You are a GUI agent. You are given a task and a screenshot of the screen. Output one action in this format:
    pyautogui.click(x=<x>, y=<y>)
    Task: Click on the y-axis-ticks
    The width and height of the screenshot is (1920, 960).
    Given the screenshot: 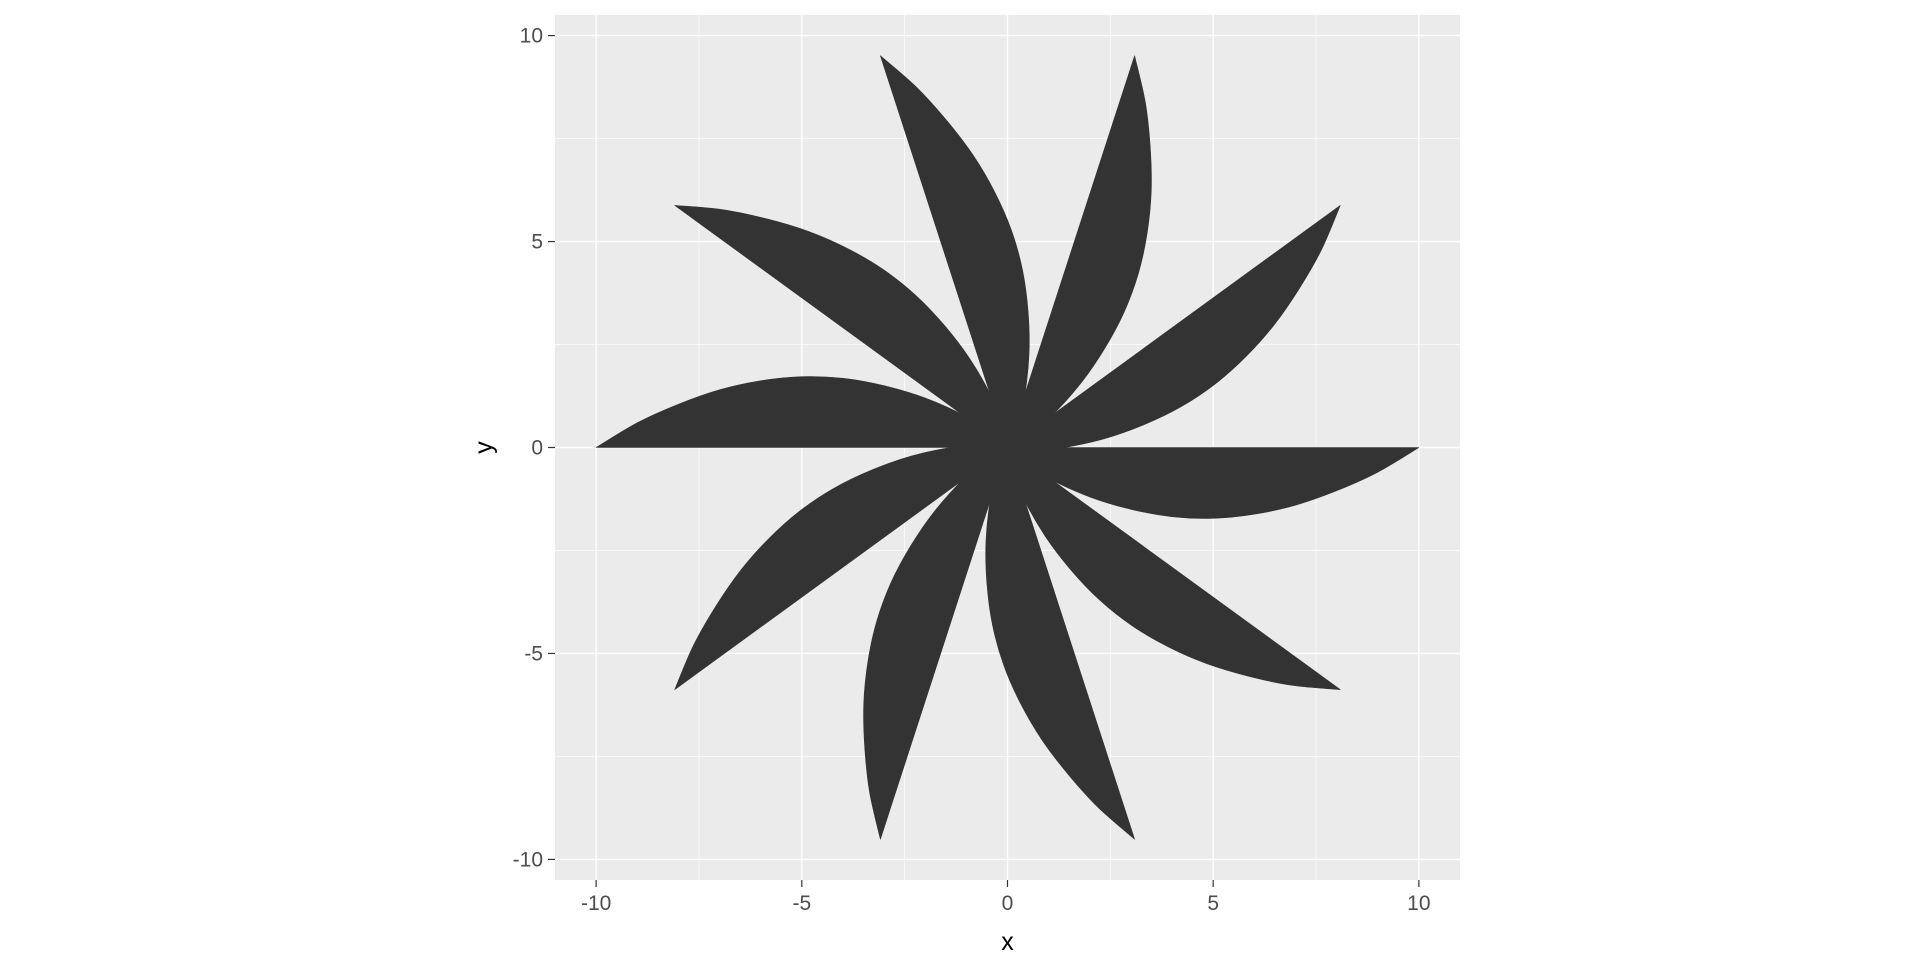 What is the action you would take?
    pyautogui.click(x=551, y=447)
    